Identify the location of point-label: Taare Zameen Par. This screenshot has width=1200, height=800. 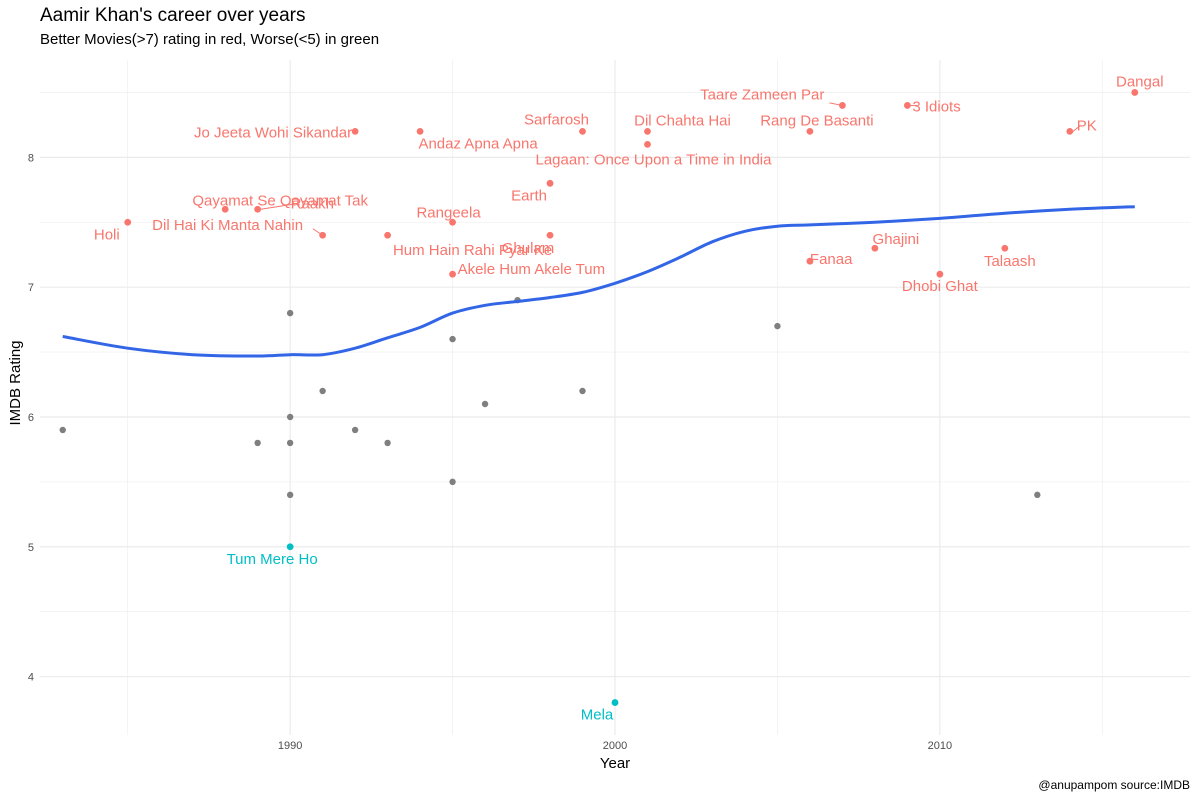
(762, 94).